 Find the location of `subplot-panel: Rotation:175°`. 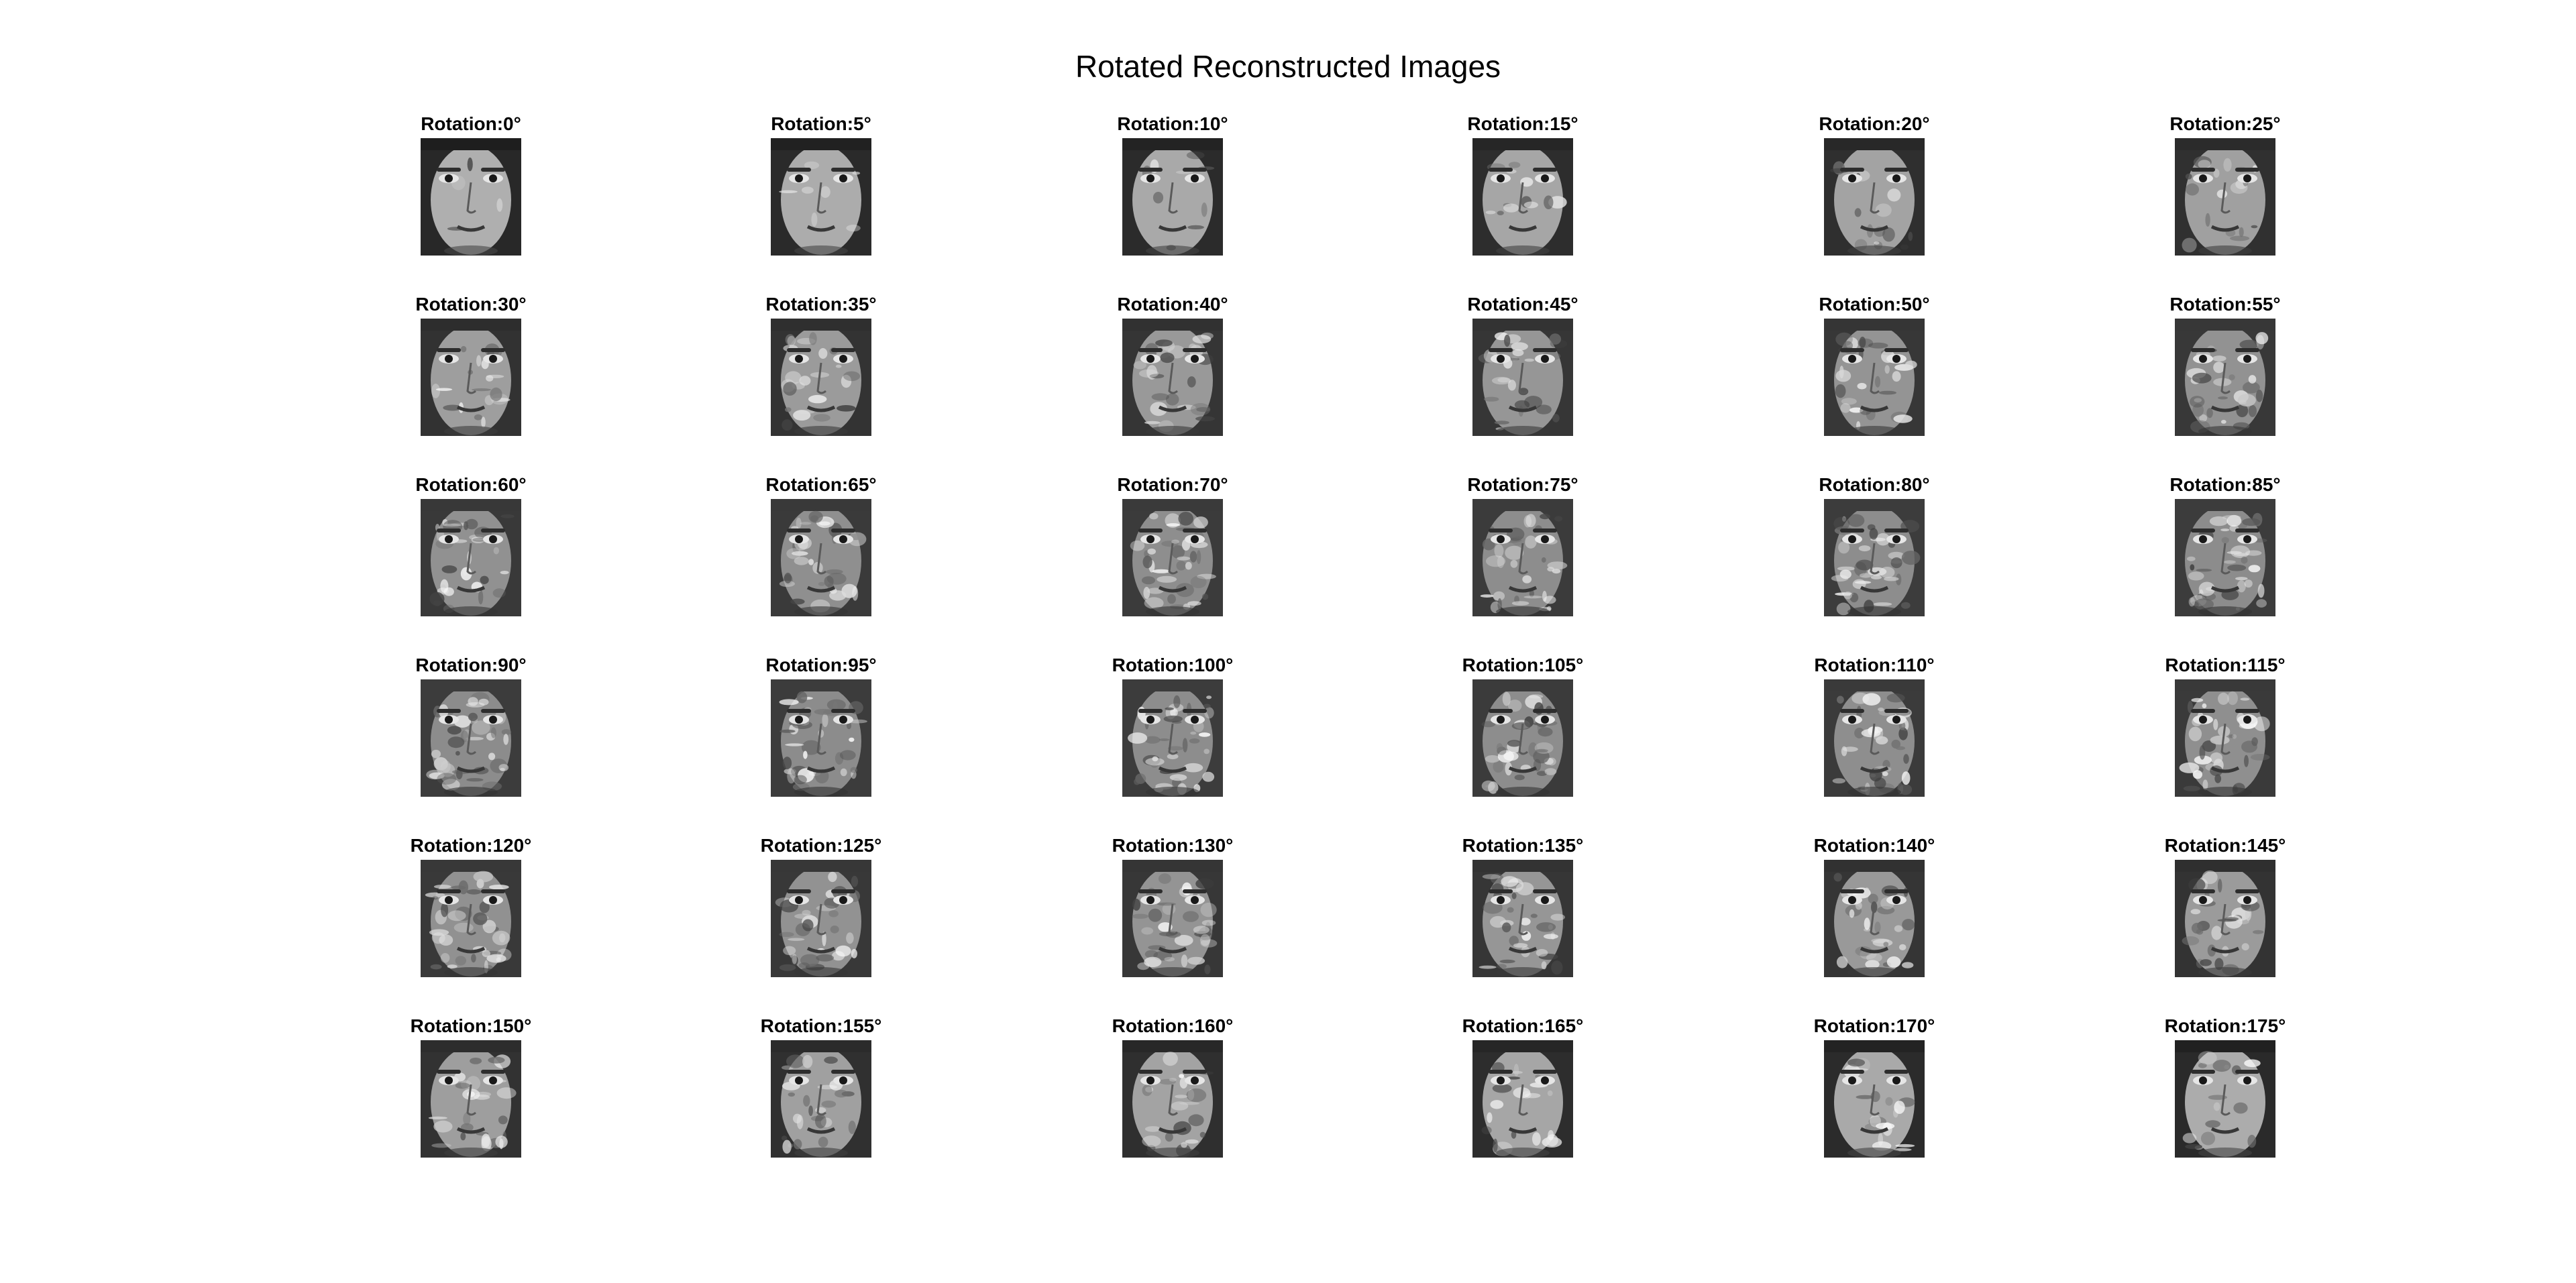

subplot-panel: Rotation:175° is located at coordinates (2225, 1096).